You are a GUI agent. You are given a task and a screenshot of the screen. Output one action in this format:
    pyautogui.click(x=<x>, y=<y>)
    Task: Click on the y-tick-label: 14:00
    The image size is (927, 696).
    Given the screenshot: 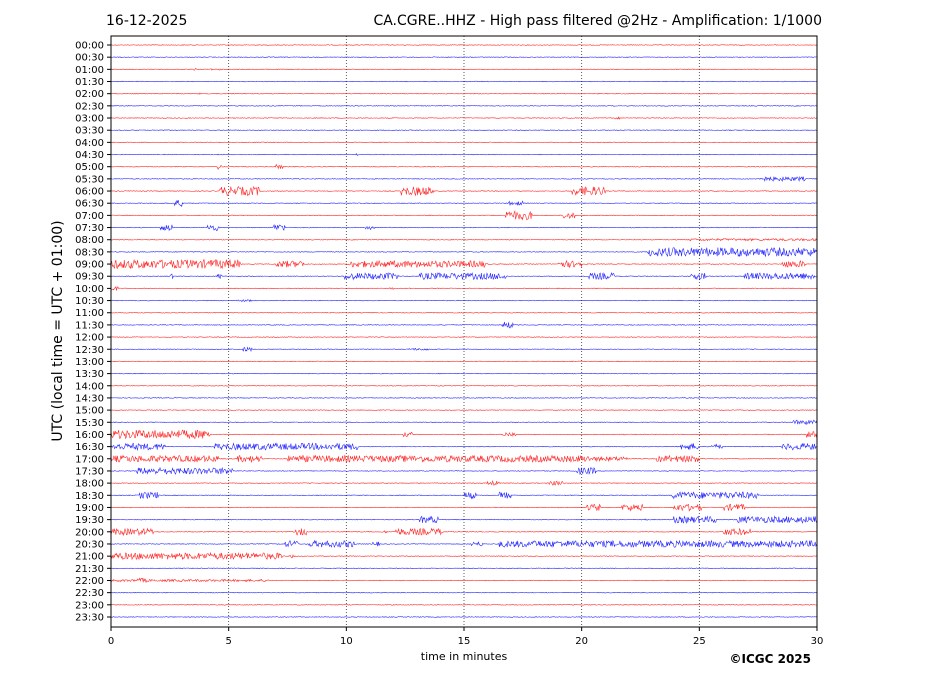 What is the action you would take?
    pyautogui.click(x=89, y=386)
    